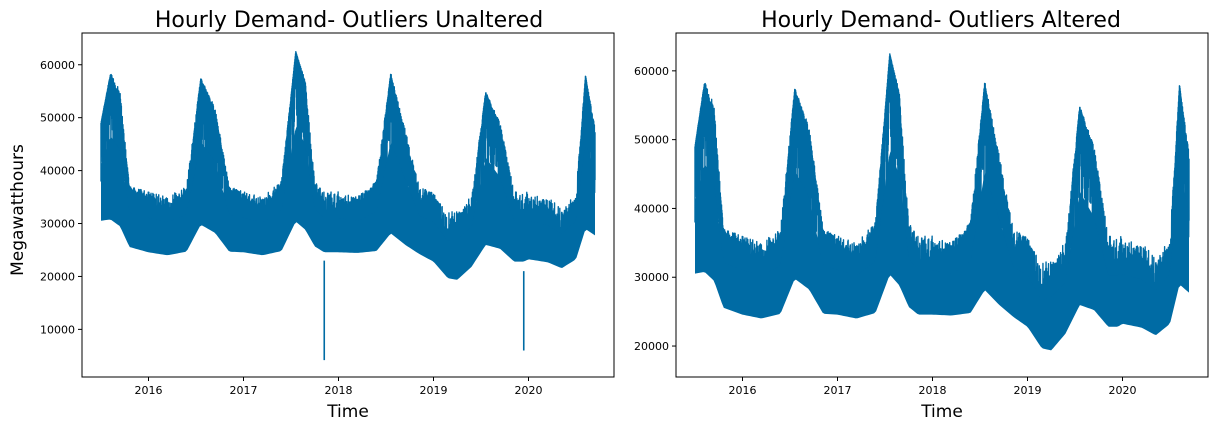  What do you see at coordinates (61, 197) in the screenshot?
I see `y-axis-ticks: 10000 20000 30000 40000 50000 60000` at bounding box center [61, 197].